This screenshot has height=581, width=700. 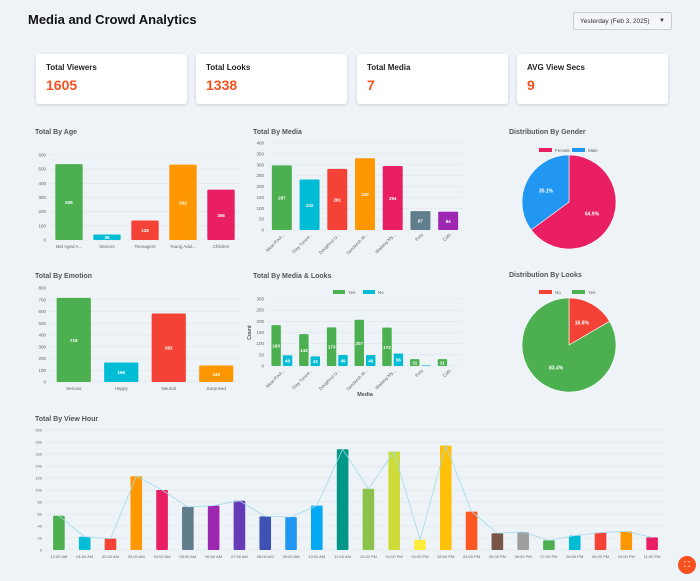 I want to click on card-value: 1605, so click(x=62, y=85).